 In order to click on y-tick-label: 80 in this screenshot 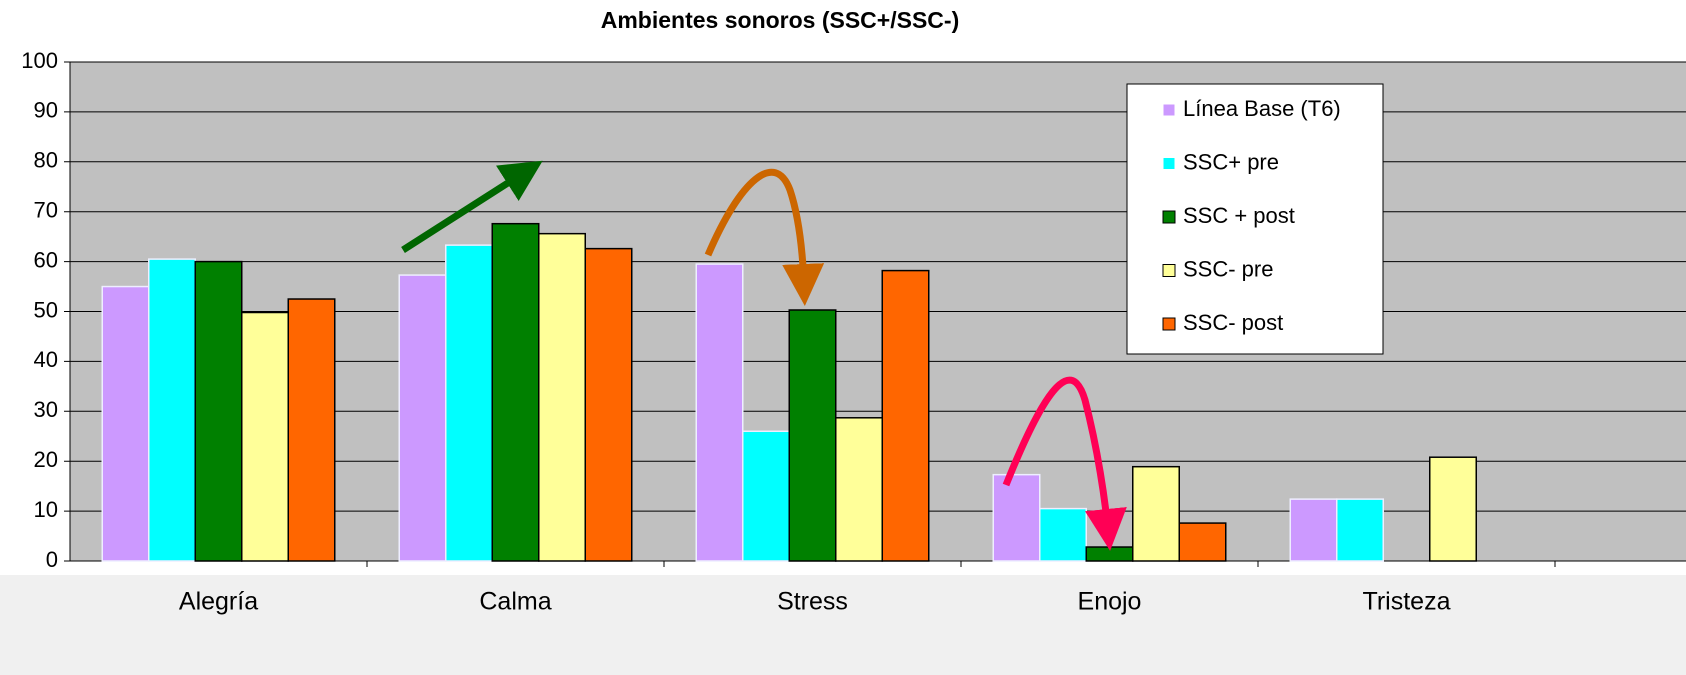, I will do `click(46, 160)`.